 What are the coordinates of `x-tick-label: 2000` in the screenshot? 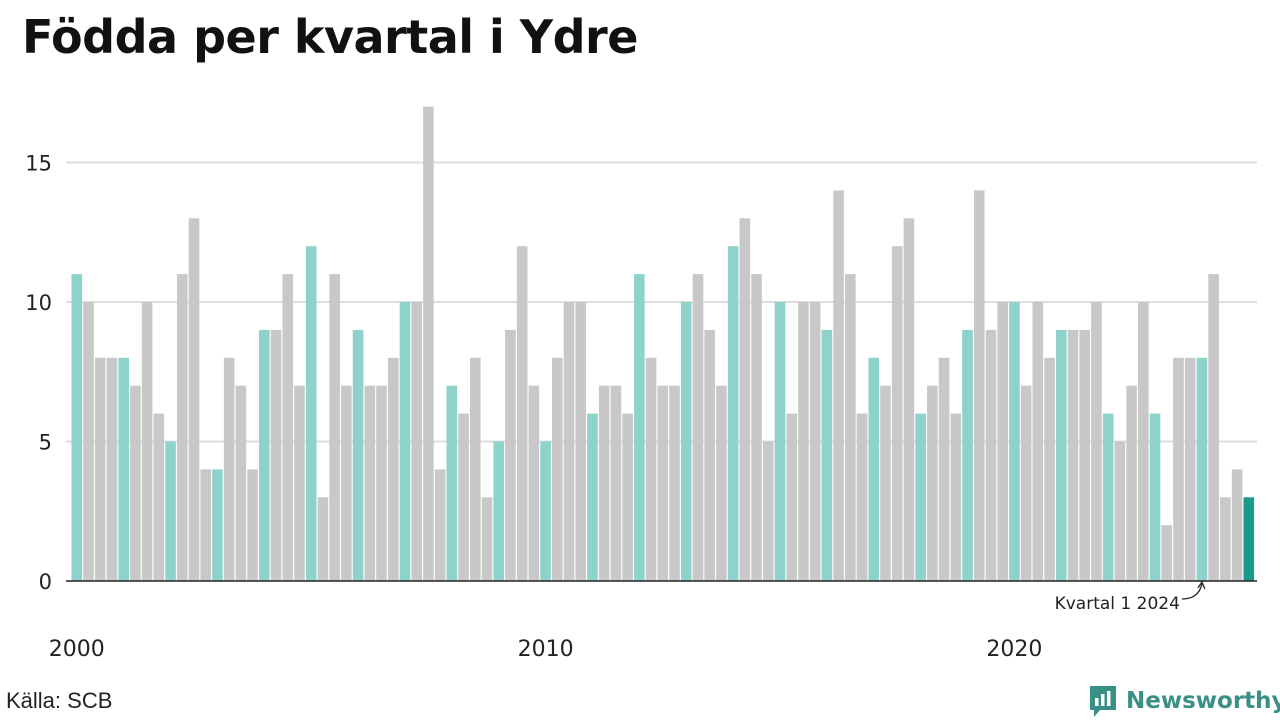 It's located at (77, 649).